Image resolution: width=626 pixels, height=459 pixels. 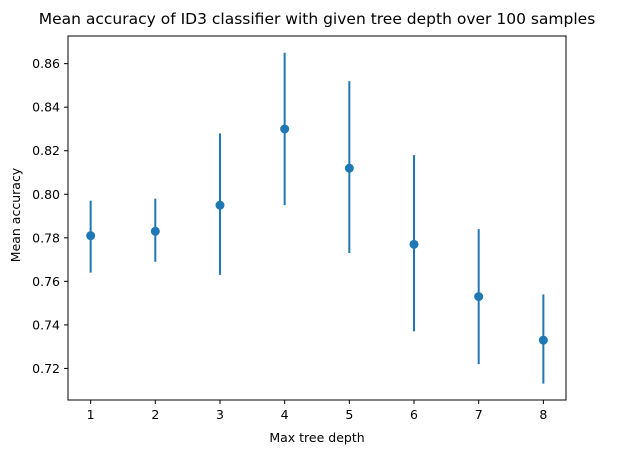 I want to click on x-tick-label: 6, so click(x=414, y=414).